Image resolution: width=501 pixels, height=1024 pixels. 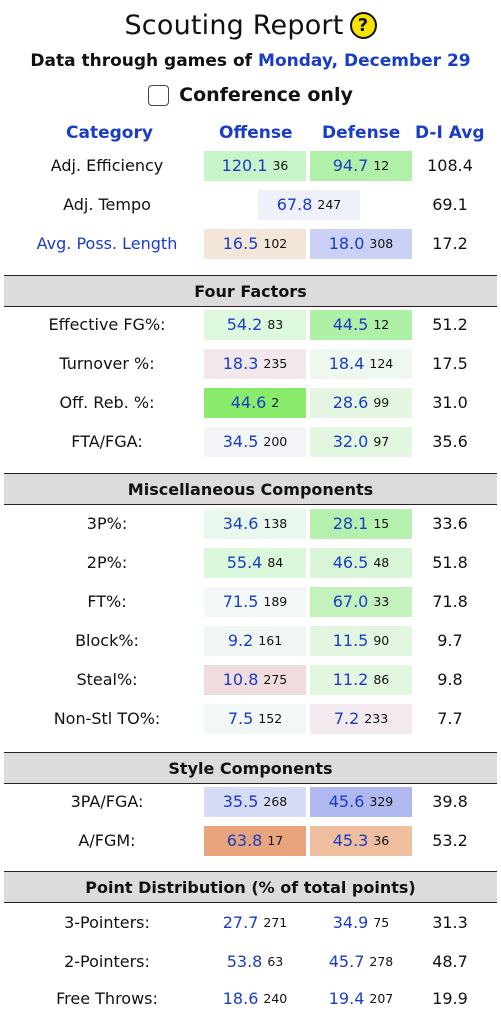 What do you see at coordinates (240, 998) in the screenshot?
I see `offense-value: 18.6` at bounding box center [240, 998].